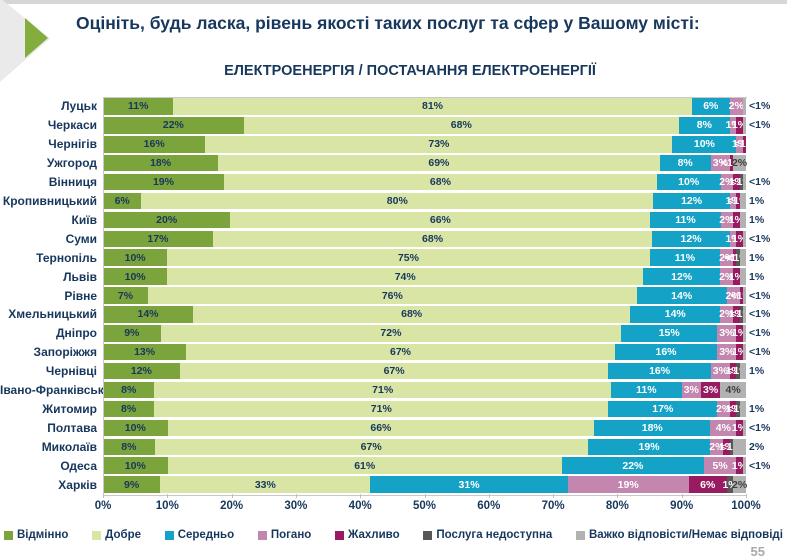 The width and height of the screenshot is (787, 560). Describe the element at coordinates (433, 276) in the screenshot. I see `stacked-bar: 10% 74% 12% 2% 1% 1%` at that location.